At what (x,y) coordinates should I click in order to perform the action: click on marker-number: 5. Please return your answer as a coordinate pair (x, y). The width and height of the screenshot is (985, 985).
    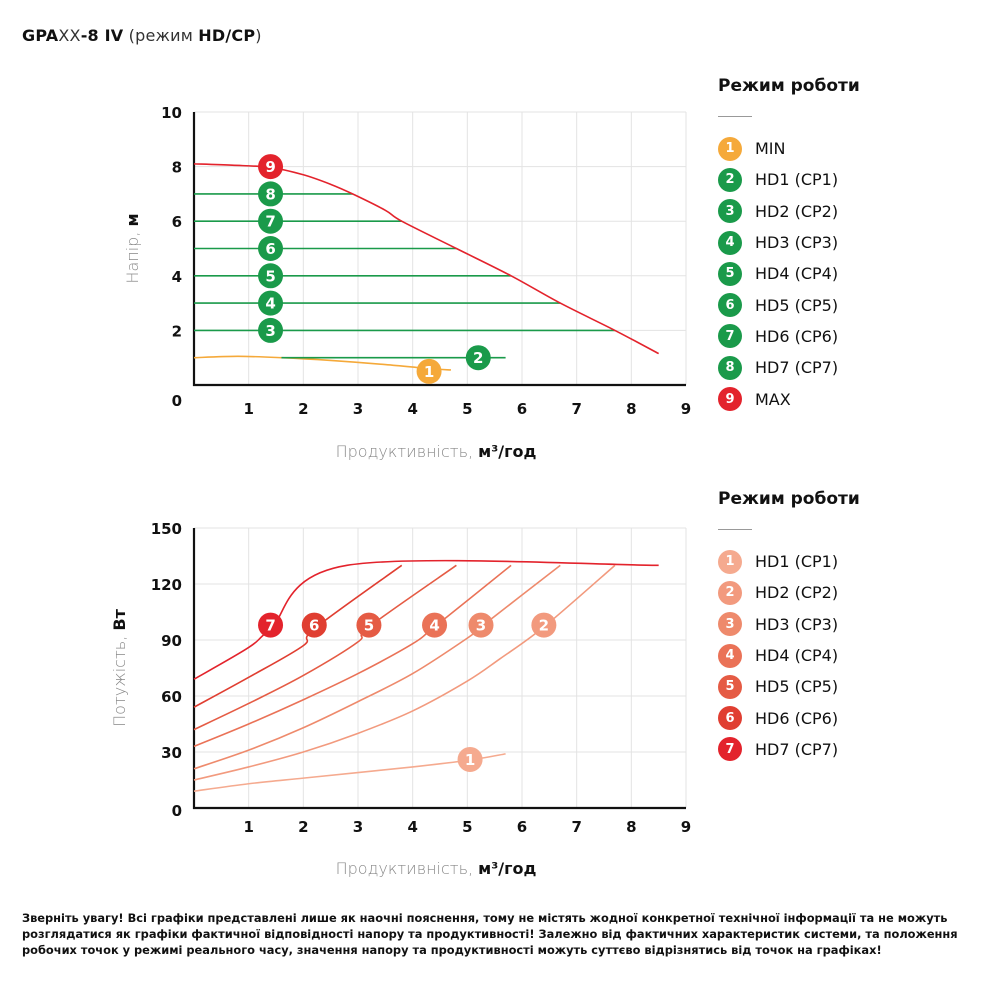
    Looking at the image, I should click on (270, 276).